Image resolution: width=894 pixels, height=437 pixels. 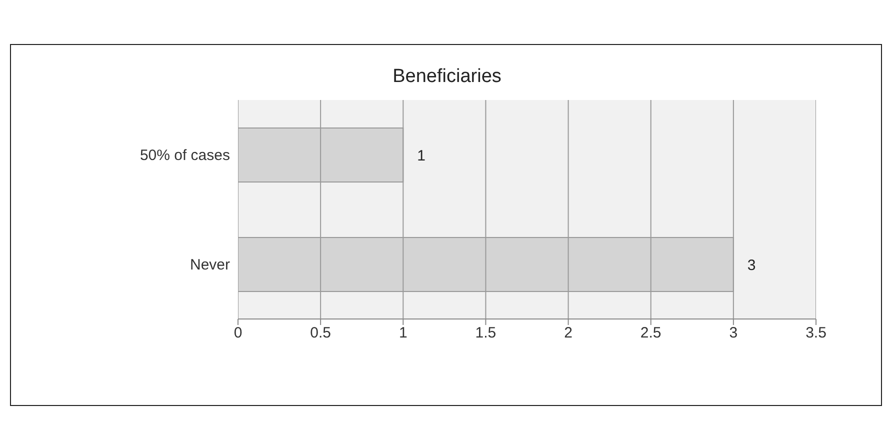 What do you see at coordinates (485, 333) in the screenshot?
I see `x-tick-label: 1.5` at bounding box center [485, 333].